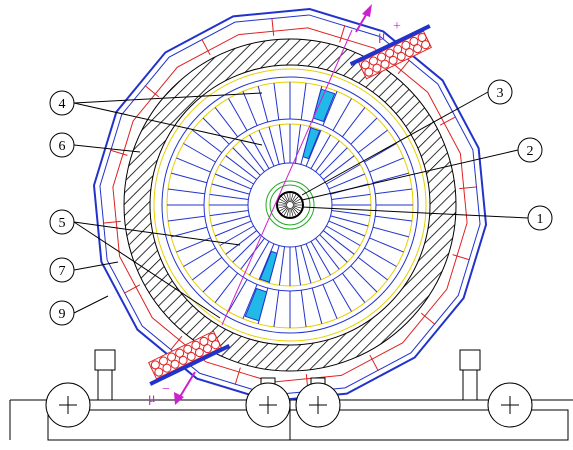  Describe the element at coordinates (186, 386) in the screenshot. I see `arrow` at that location.